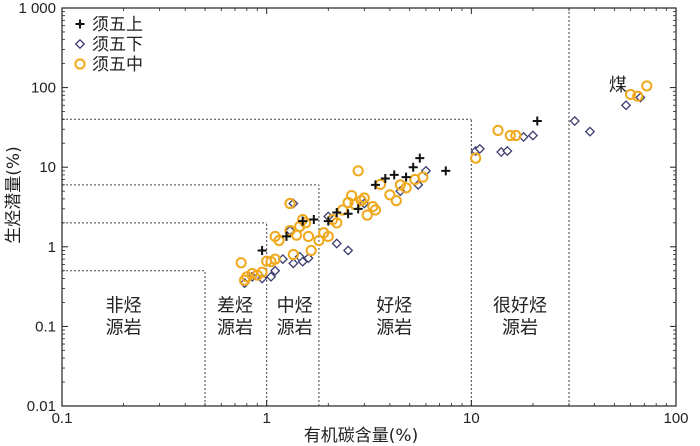 The width and height of the screenshot is (700, 446). What do you see at coordinates (43, 88) in the screenshot?
I see `y-tick-label: 100` at bounding box center [43, 88].